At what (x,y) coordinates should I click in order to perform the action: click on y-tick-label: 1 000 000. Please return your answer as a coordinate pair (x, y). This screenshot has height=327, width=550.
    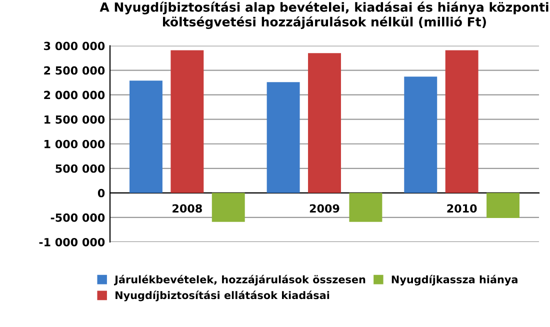
    Looking at the image, I should click on (74, 144).